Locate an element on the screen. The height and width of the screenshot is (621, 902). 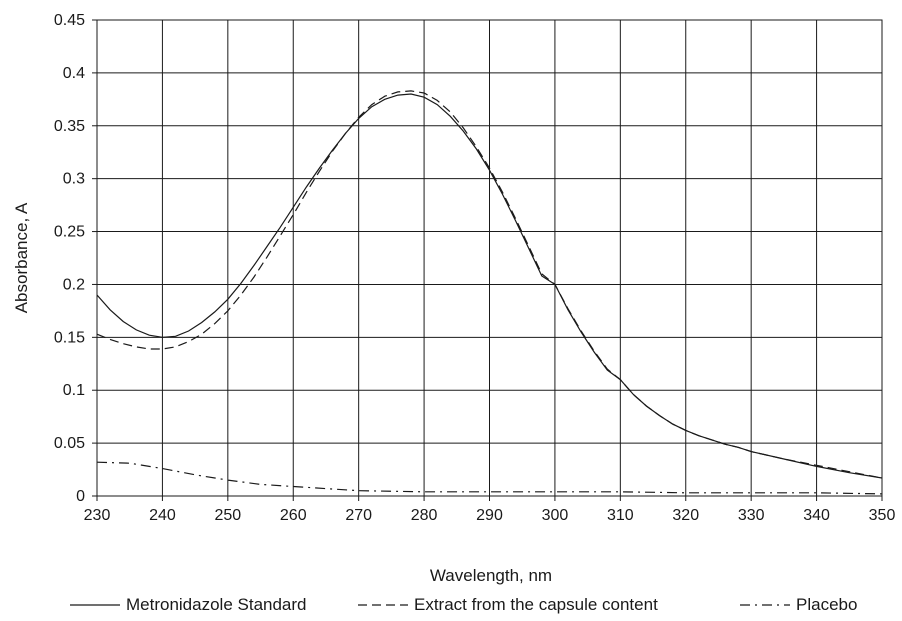
x-tick-label: 230 is located at coordinates (97, 515).